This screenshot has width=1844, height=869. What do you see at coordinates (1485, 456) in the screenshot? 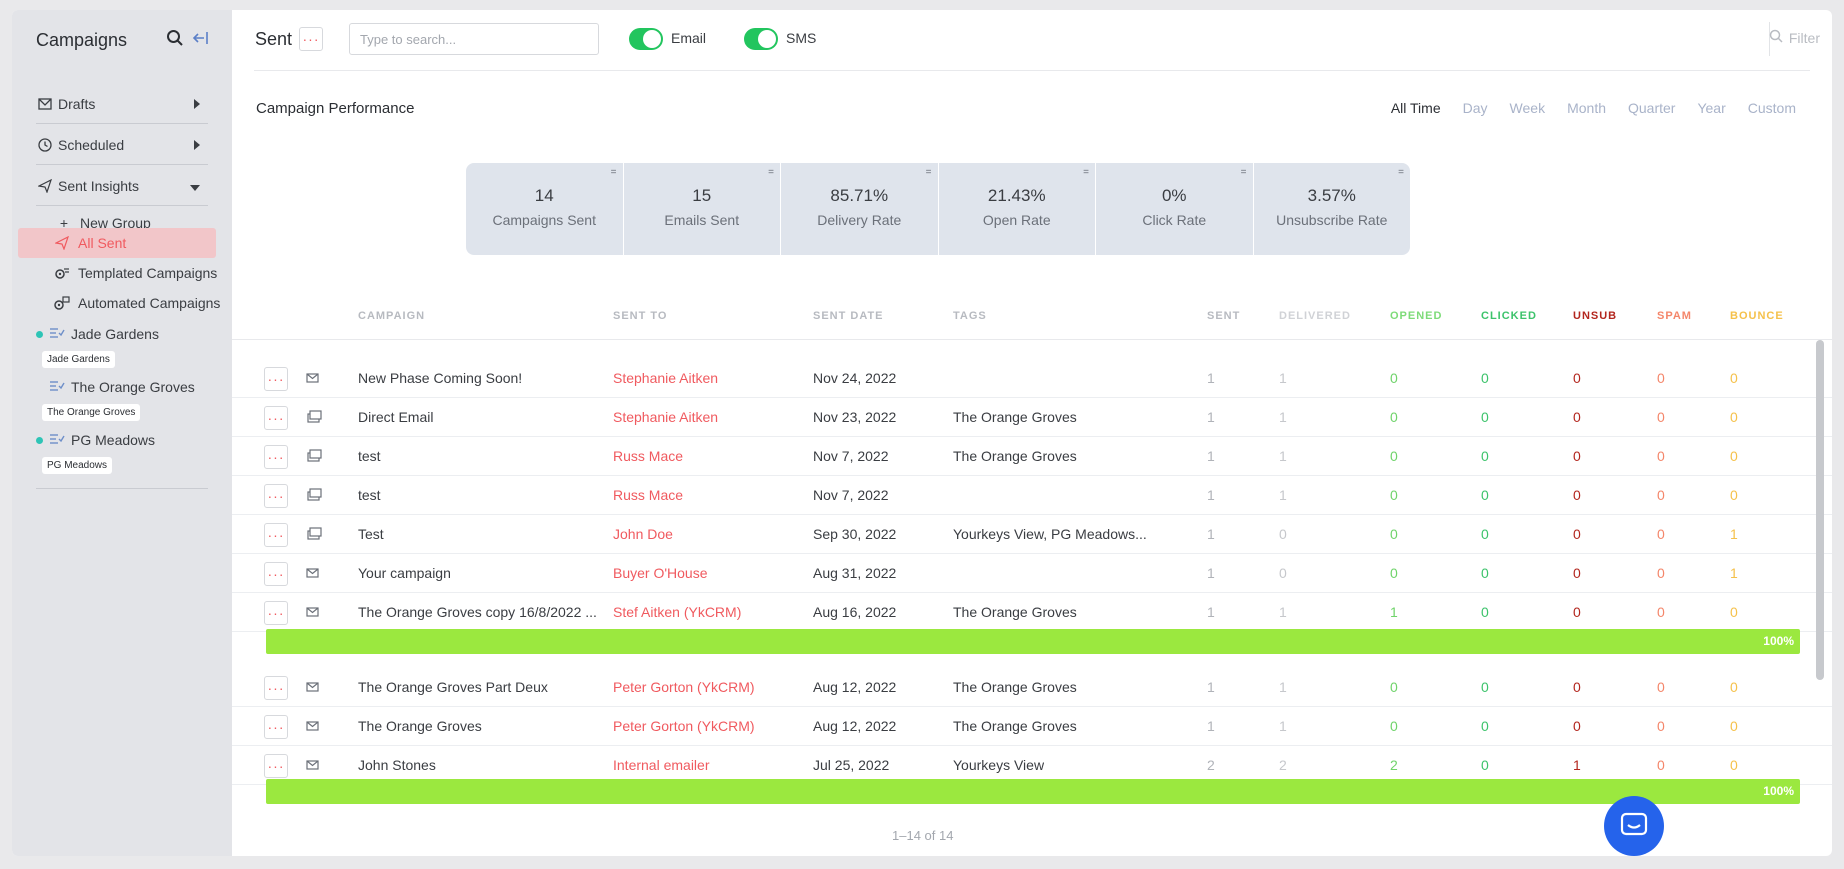
I see `cell-clicked: 0` at bounding box center [1485, 456].